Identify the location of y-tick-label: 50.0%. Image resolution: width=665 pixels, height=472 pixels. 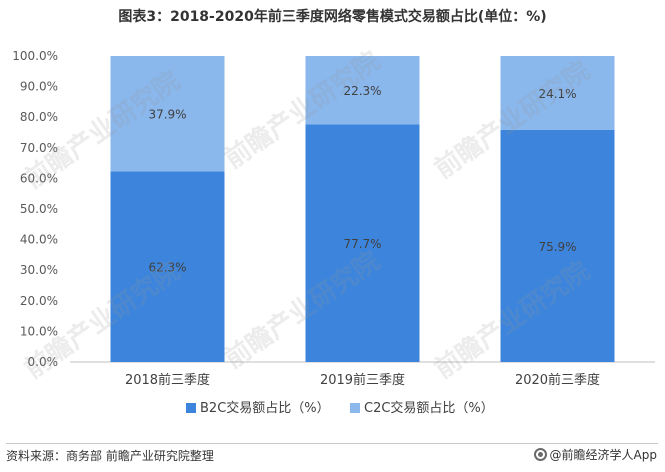
(39, 209).